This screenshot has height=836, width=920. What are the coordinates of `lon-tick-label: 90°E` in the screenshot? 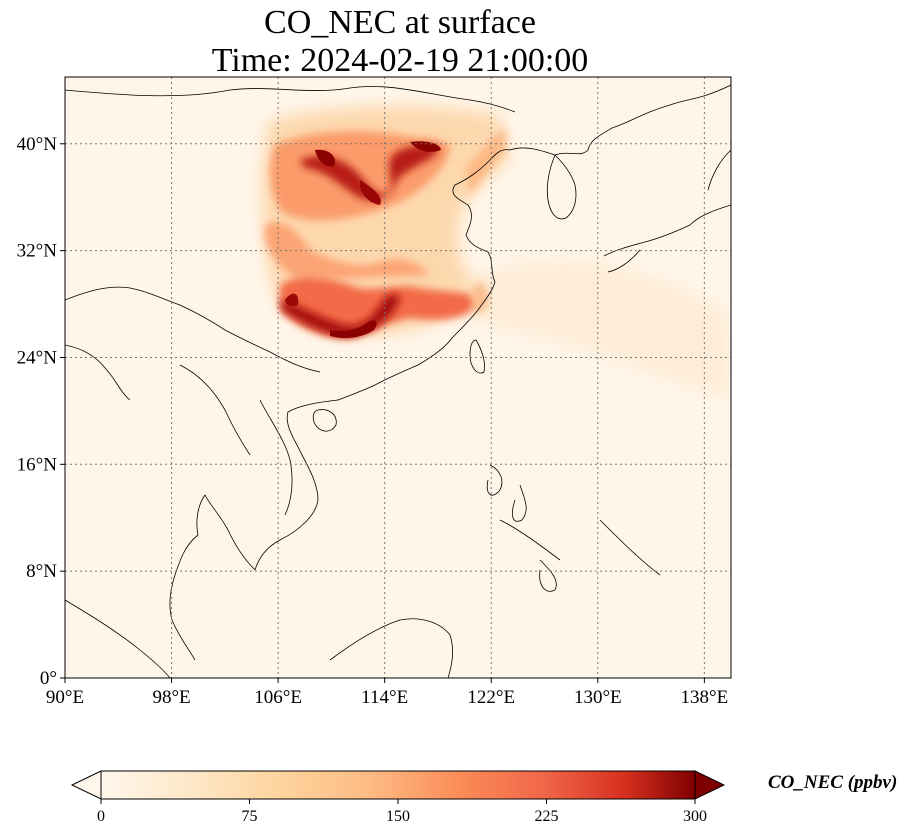 It's located at (65, 697).